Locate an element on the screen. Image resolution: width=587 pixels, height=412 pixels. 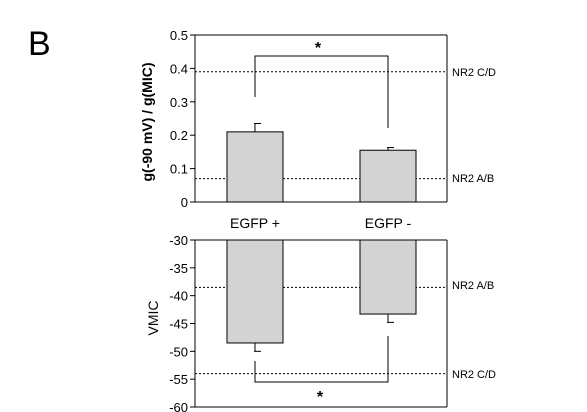
category-label-egfp-plus: EGFP + is located at coordinates (255, 223).